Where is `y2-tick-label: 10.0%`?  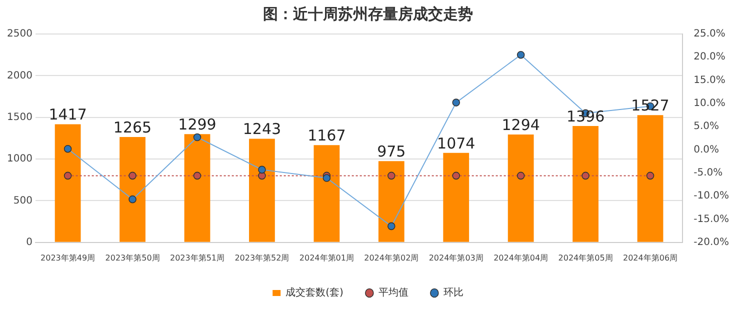
y2-tick-label: 10.0% is located at coordinates (710, 104).